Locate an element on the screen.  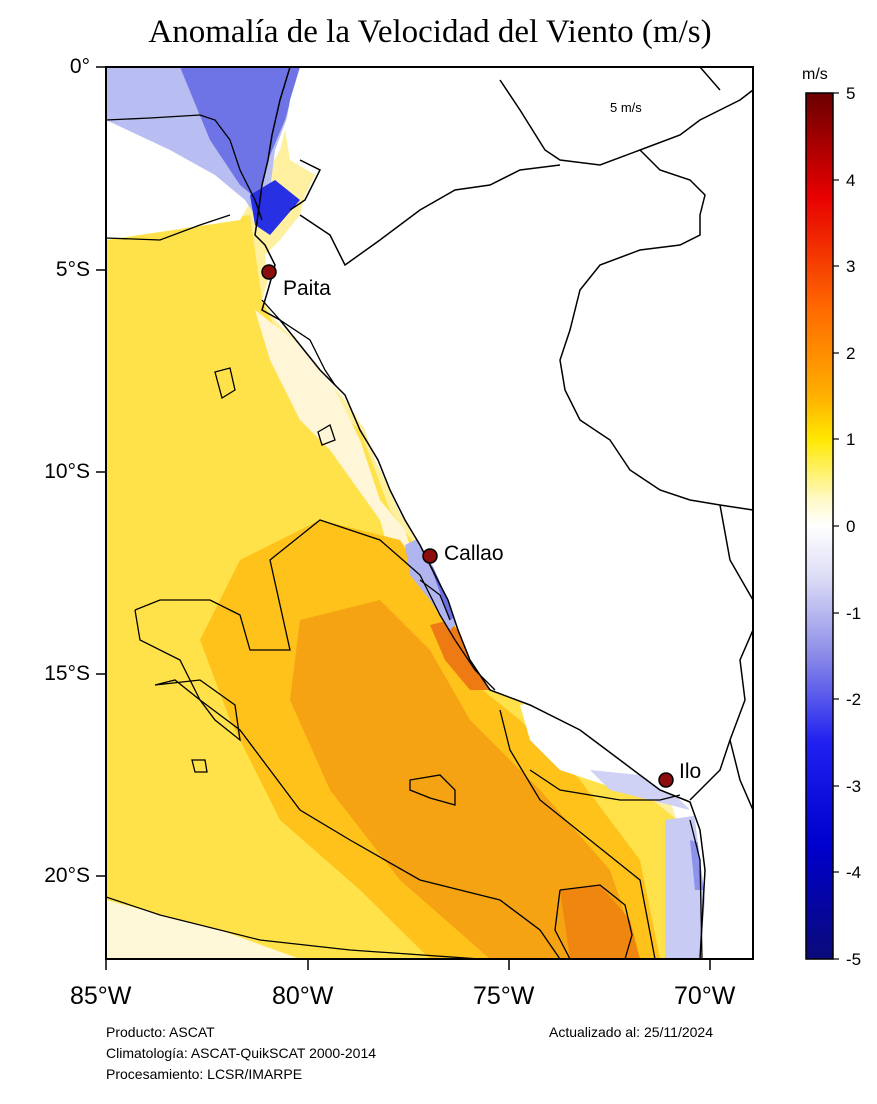
city-label-paita: Paita is located at coordinates (307, 288).